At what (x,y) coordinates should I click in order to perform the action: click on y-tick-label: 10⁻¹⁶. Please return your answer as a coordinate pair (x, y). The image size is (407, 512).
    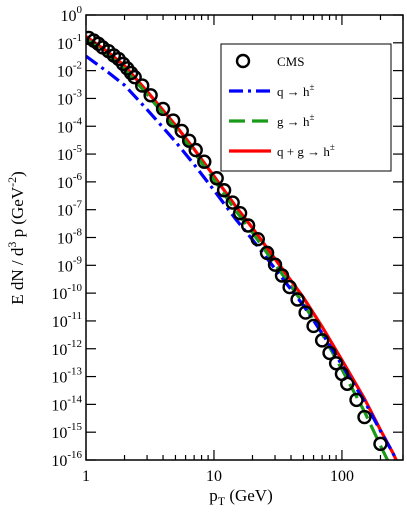
    Looking at the image, I should click on (66, 459).